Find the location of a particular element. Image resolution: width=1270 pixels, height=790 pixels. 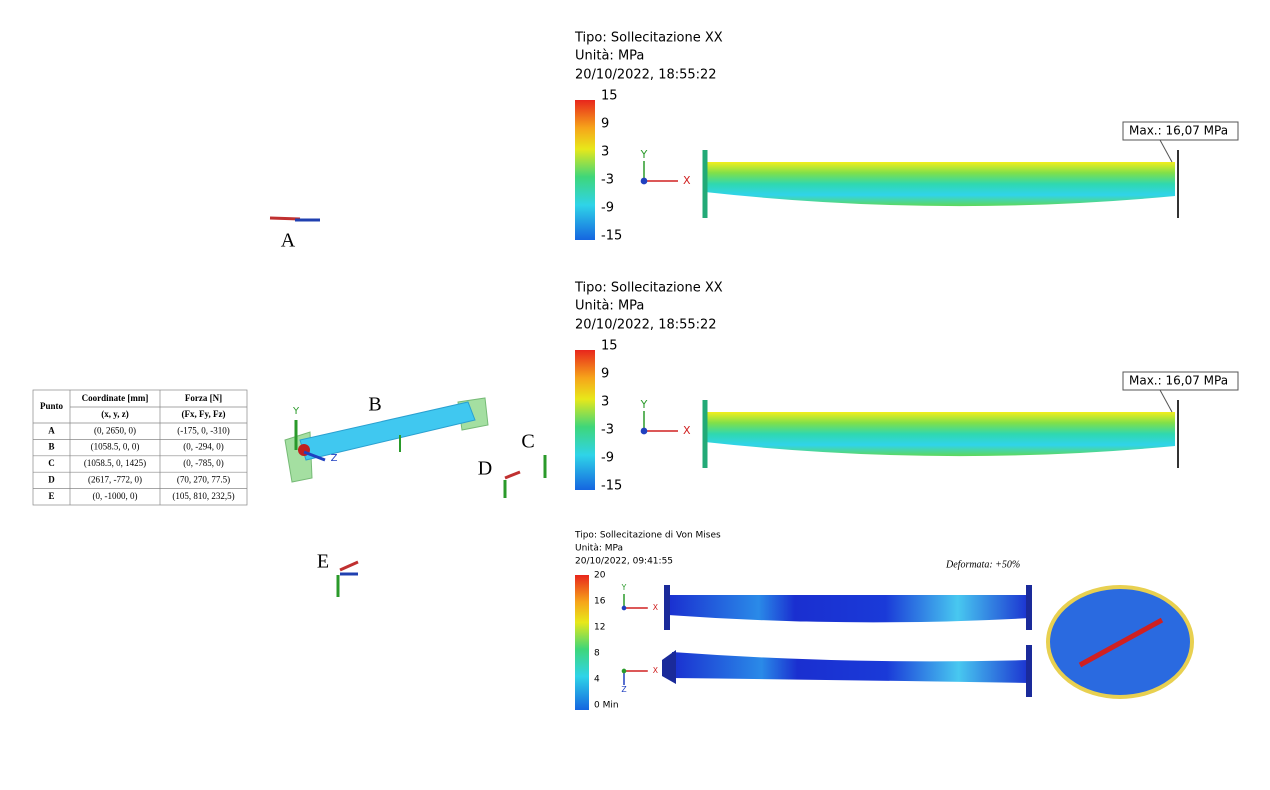

legend-tick: 4 is located at coordinates (597, 680).